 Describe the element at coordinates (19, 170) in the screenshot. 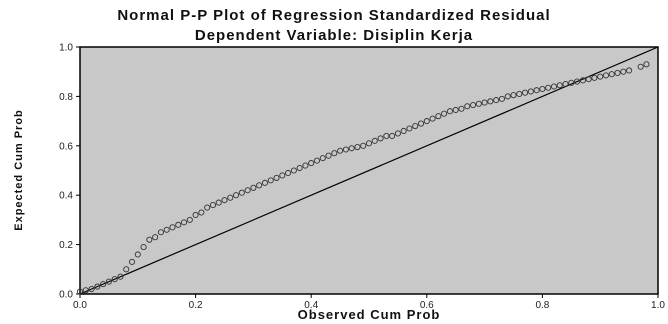

I see `y-axis-label: Expected Cum Prob` at that location.